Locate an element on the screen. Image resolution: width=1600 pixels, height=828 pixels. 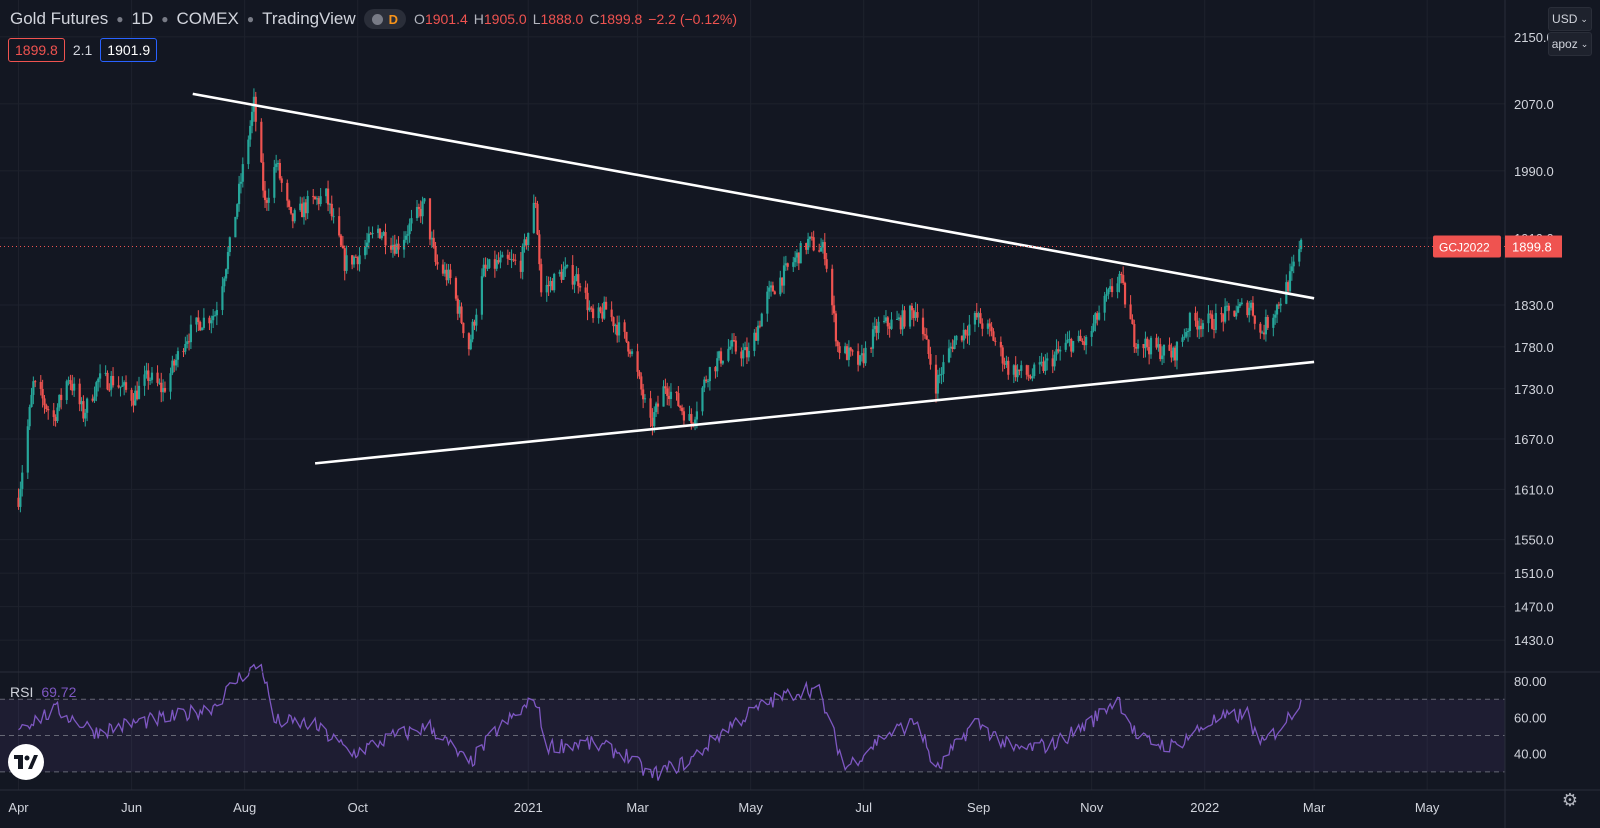
y-tick-label: 2070.0 is located at coordinates (1534, 104).